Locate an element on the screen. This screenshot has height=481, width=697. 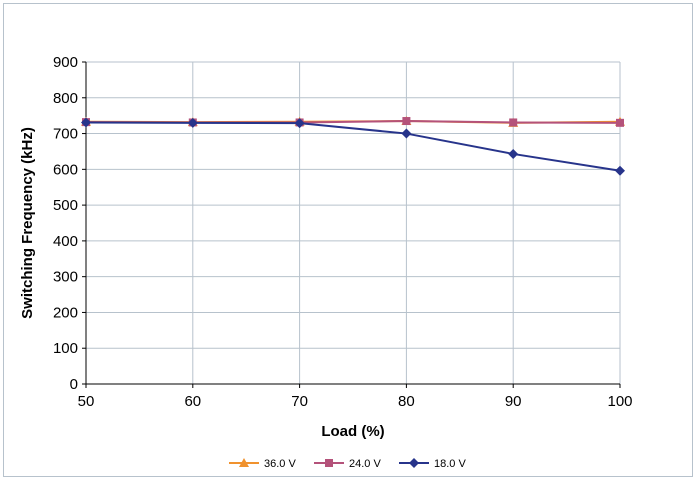
legend-item: 18.0 V is located at coordinates (432, 464).